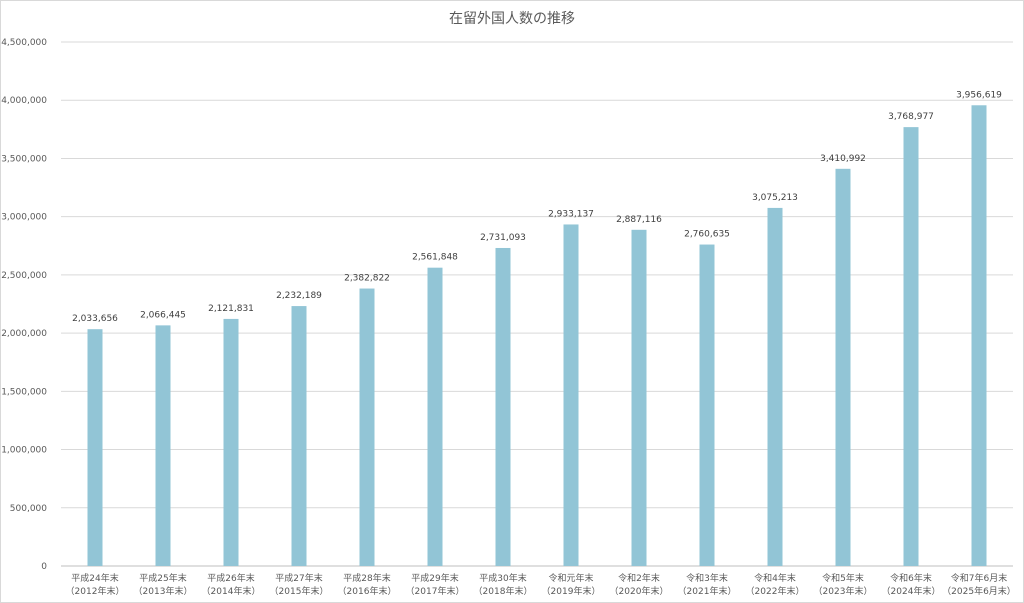 The image size is (1024, 603). I want to click on y-tick-label: 4,500,000, so click(24, 43).